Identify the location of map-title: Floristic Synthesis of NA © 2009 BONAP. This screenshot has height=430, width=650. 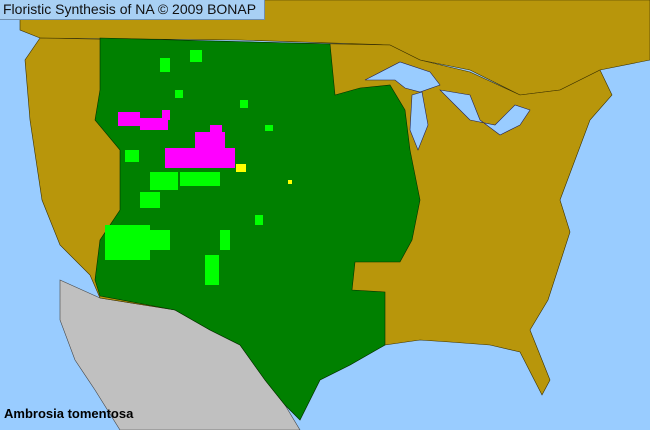
(133, 10).